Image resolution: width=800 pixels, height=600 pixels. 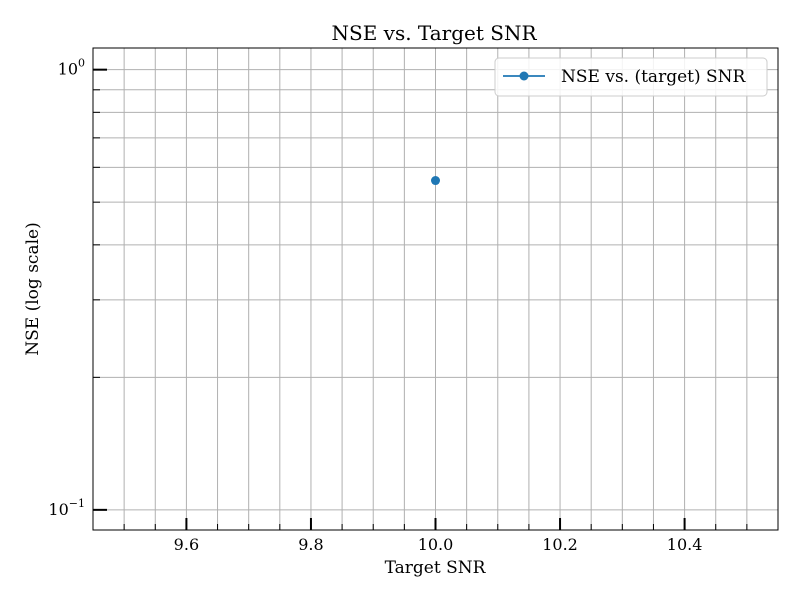 I want to click on x-tick-label: 9.8, so click(x=310, y=544).